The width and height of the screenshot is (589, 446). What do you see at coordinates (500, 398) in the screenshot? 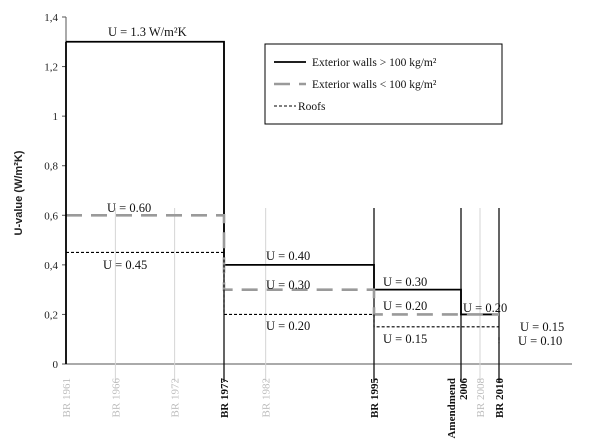
I see `x-tick-label: BR 2010` at bounding box center [500, 398].